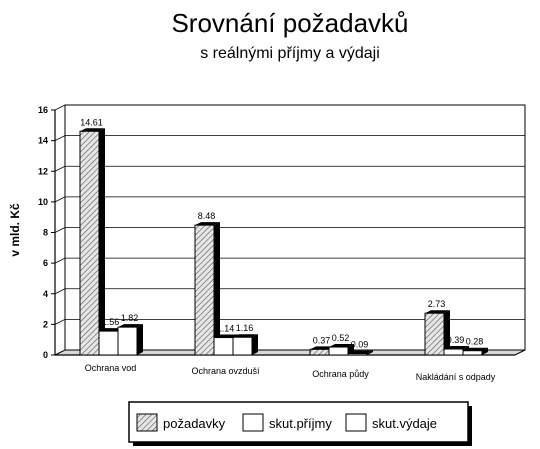  I want to click on category-label: Nakládání s odpady, so click(456, 377).